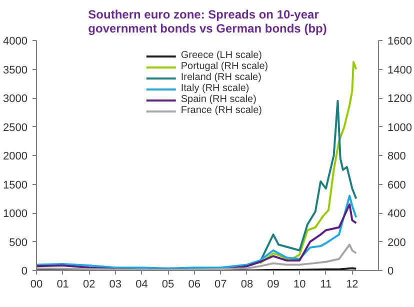 This screenshot has height=307, width=414. Describe the element at coordinates (142, 284) in the screenshot. I see `x-tick-label: 04` at that location.